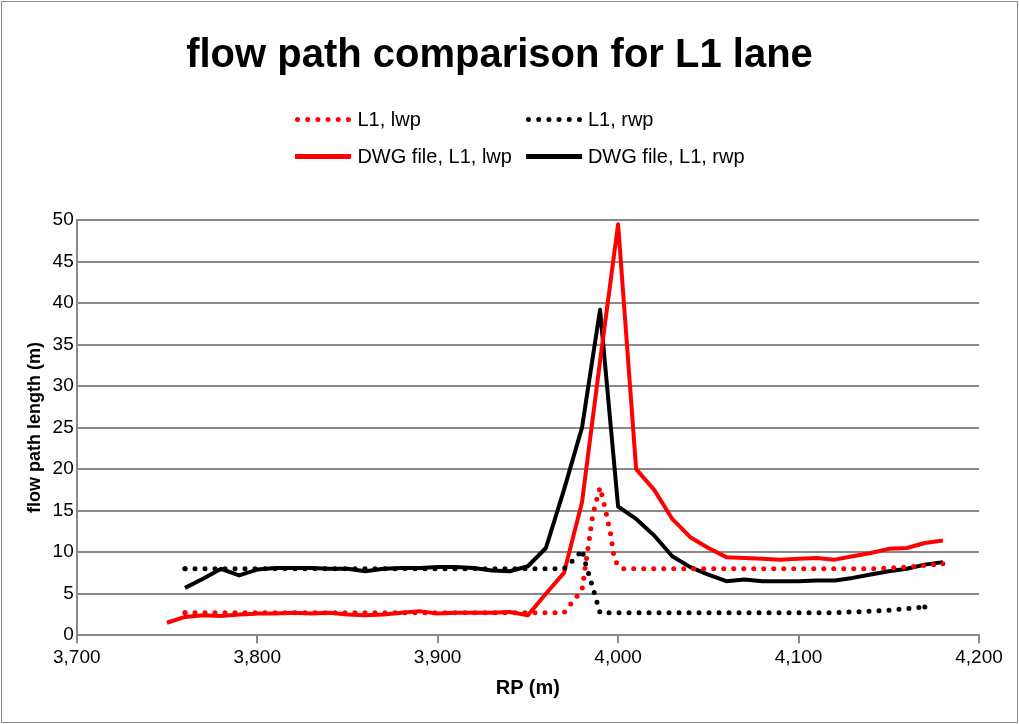 The width and height of the screenshot is (1019, 724). I want to click on legend-label: DWG file, L1, rwp, so click(666, 156).